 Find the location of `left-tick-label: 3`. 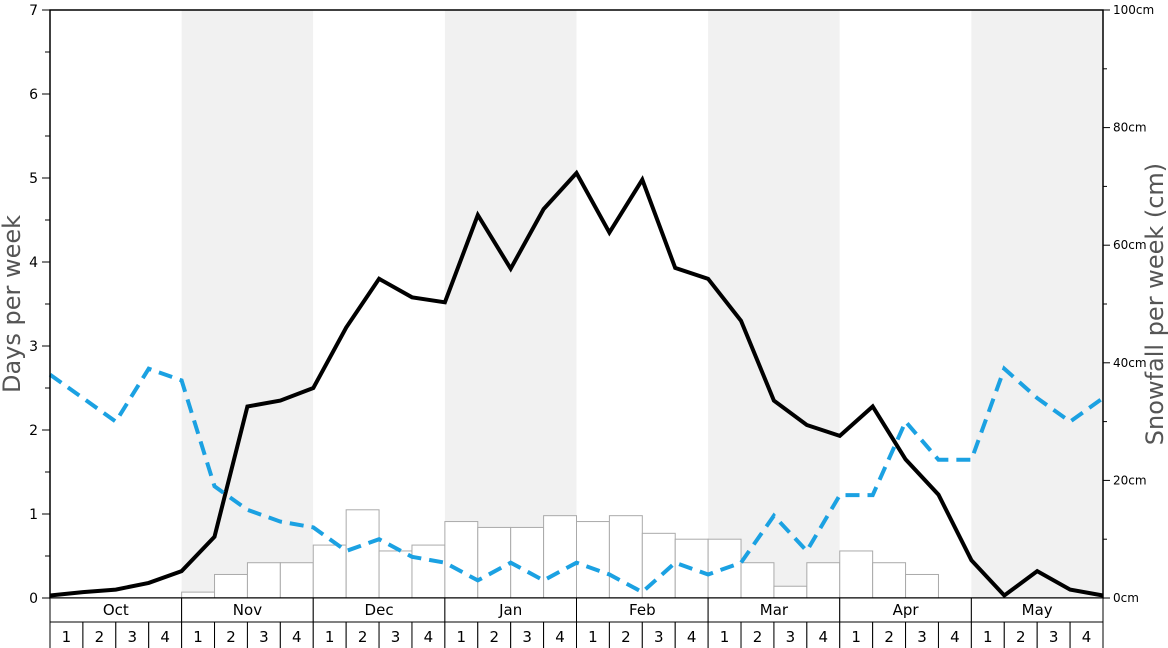

left-tick-label: 3 is located at coordinates (33, 347).